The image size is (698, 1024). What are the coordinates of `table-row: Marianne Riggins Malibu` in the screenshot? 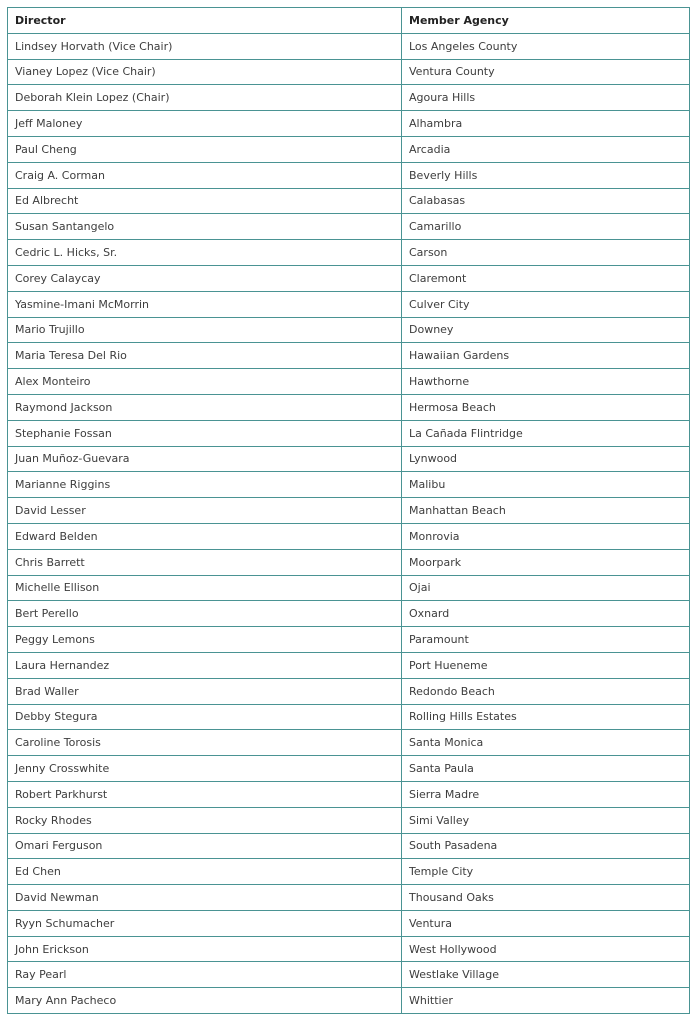 It's located at (348, 485).